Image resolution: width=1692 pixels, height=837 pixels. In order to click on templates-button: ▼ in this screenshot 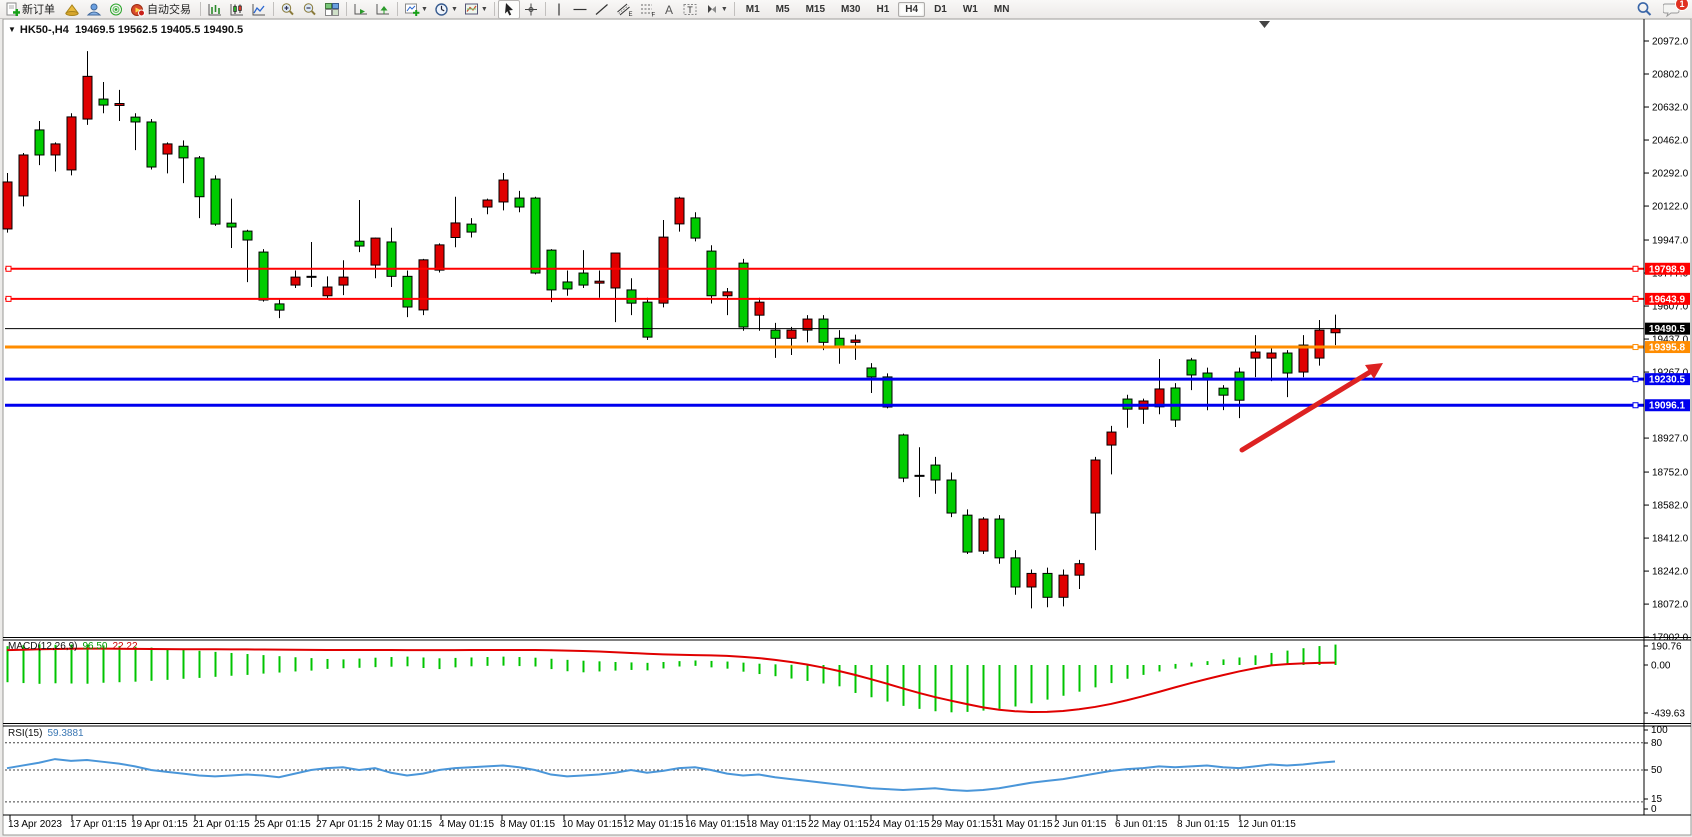, I will do `click(476, 9)`.